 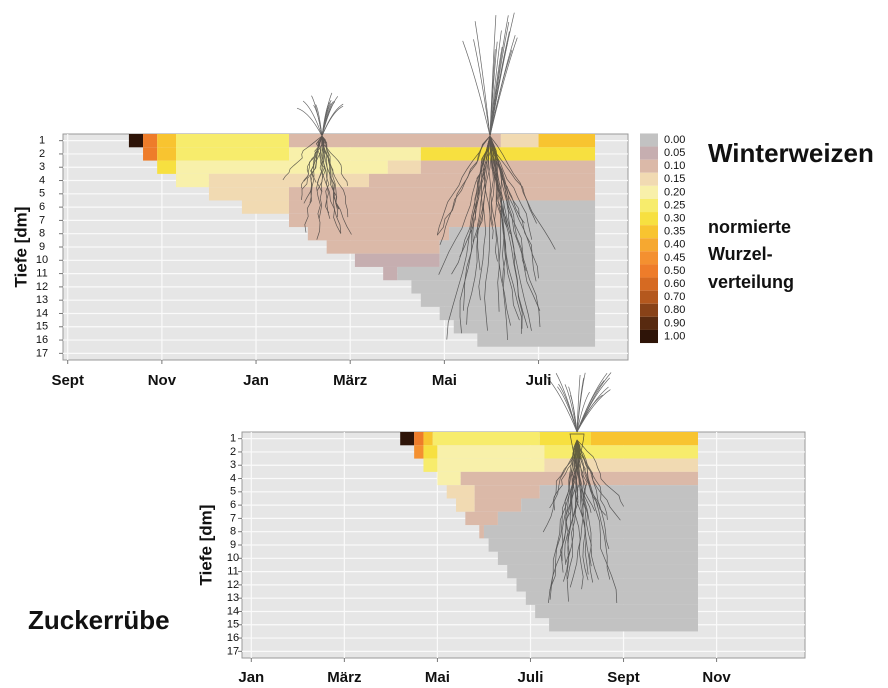 I want to click on y-tick-label: 3, so click(x=42, y=167).